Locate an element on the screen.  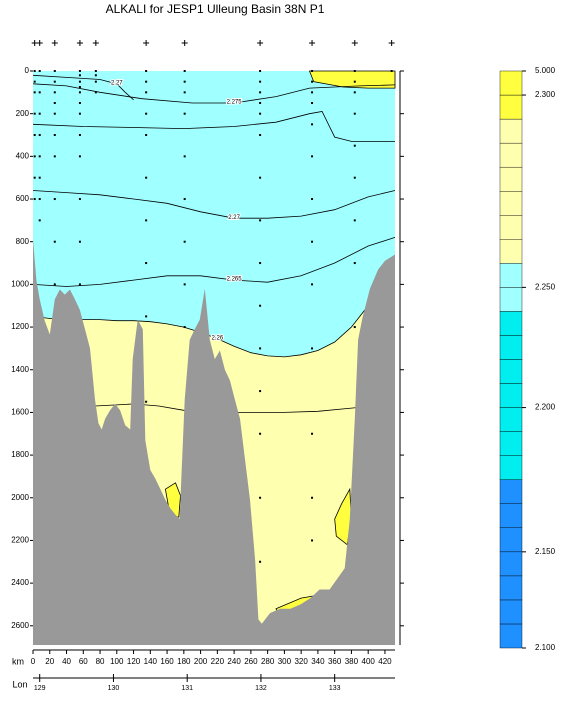
x2-tick-label: 131 is located at coordinates (187, 688).